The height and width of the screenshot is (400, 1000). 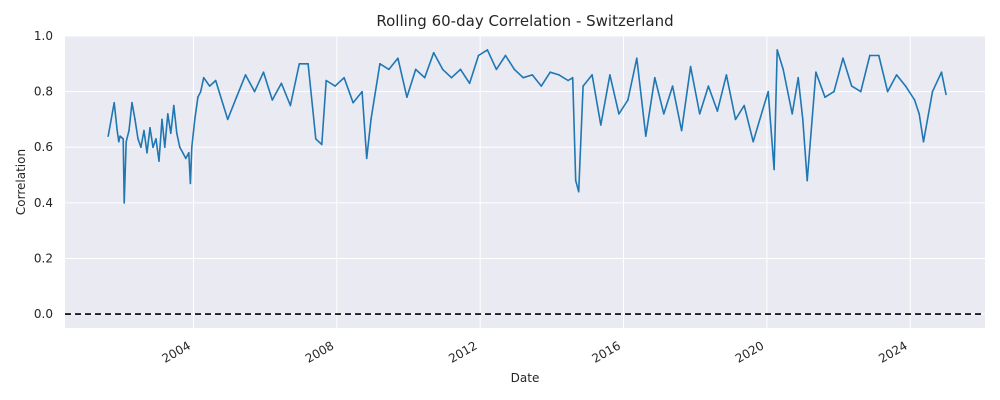 I want to click on y-tick-label: 1.0, so click(x=43, y=36).